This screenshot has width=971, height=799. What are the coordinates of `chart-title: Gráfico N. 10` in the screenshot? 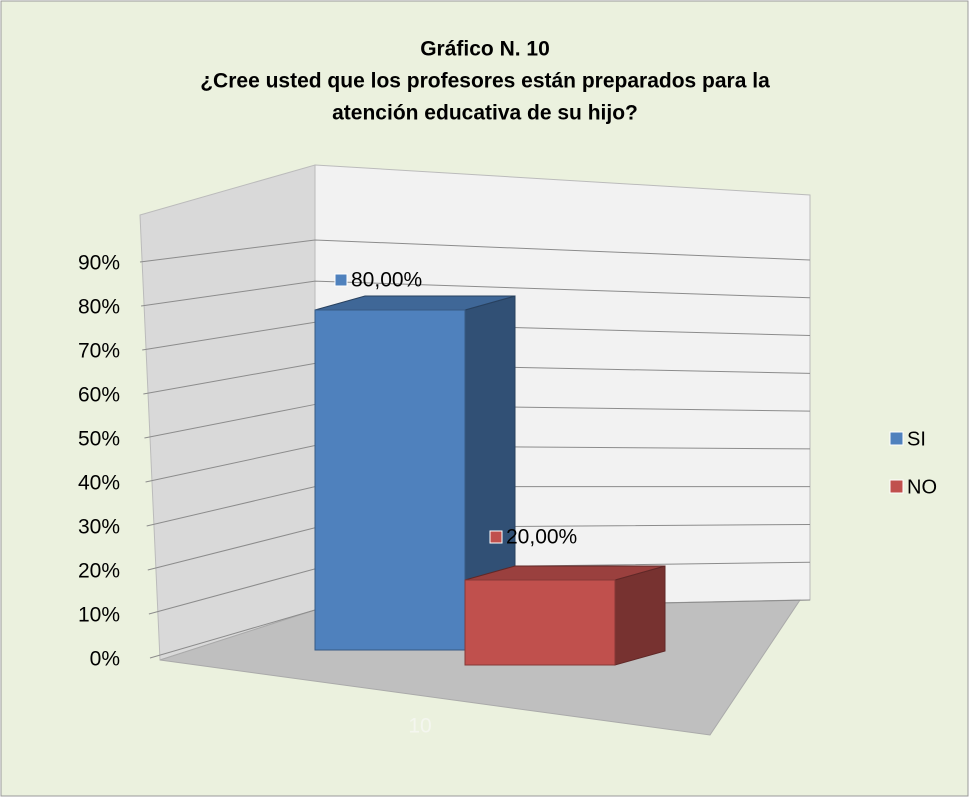 It's located at (485, 49).